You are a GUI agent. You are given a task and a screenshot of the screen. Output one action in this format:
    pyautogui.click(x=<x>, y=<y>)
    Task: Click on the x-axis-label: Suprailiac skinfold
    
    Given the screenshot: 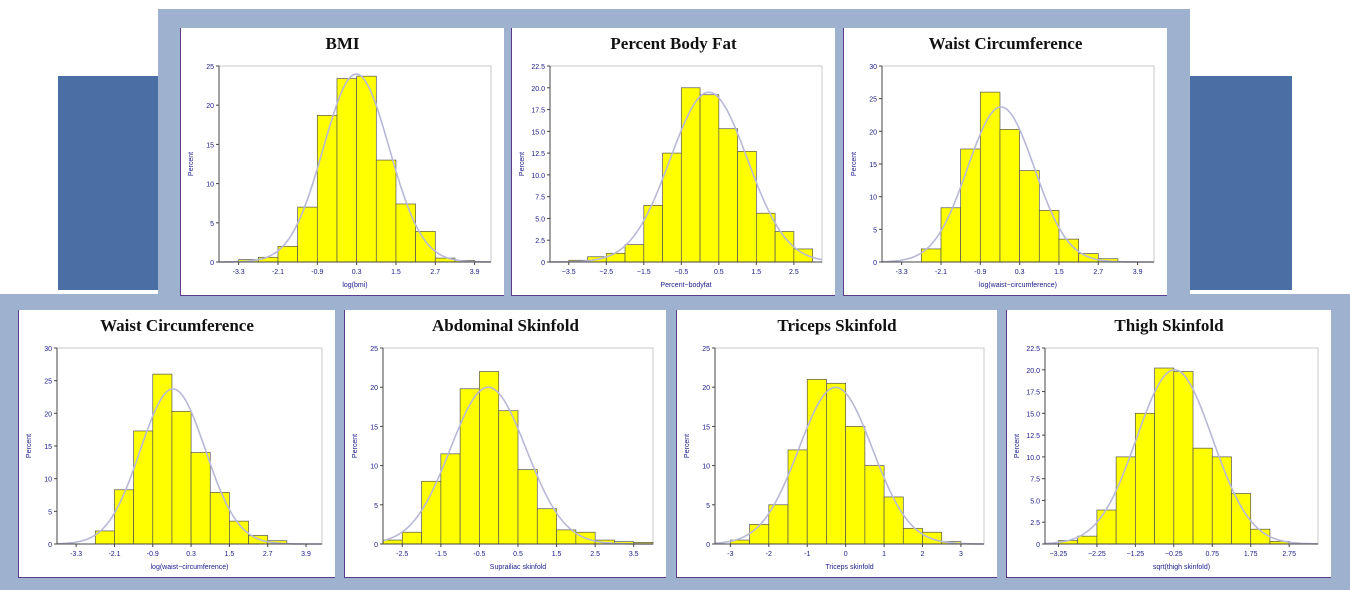 What is the action you would take?
    pyautogui.click(x=518, y=567)
    